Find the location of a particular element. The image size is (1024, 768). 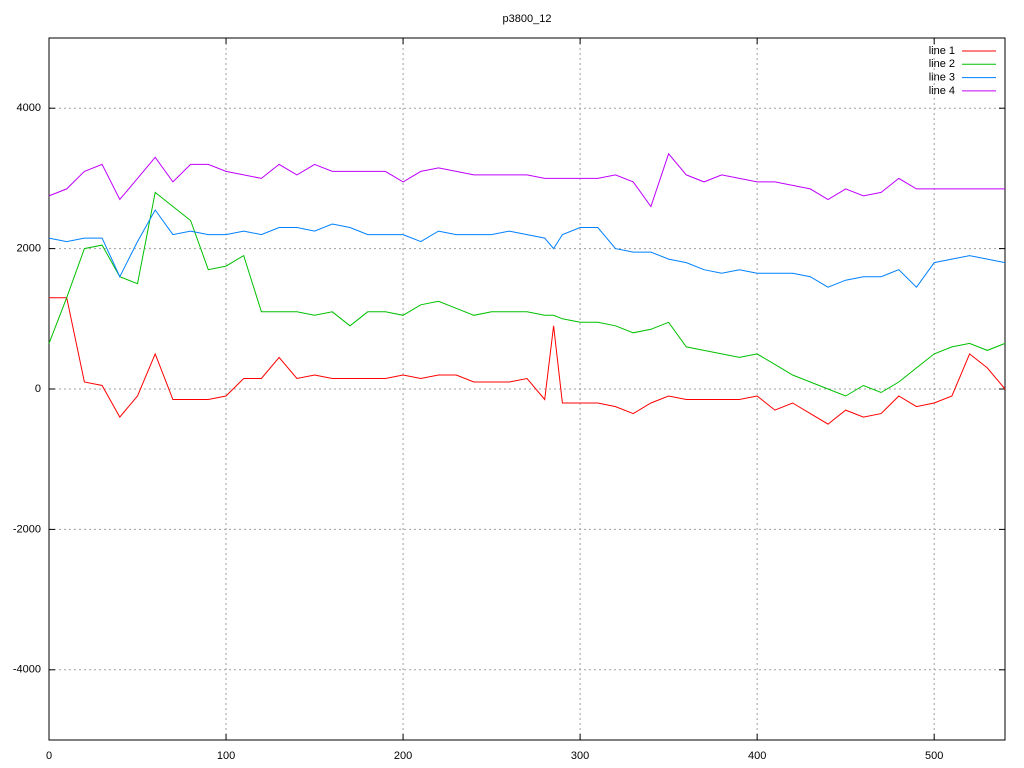

legend-label: line 4 is located at coordinates (942, 91).